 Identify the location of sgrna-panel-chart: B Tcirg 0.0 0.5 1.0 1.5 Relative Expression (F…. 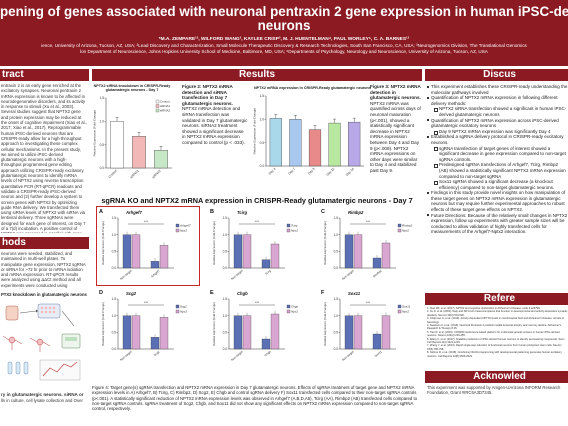
(254, 245).